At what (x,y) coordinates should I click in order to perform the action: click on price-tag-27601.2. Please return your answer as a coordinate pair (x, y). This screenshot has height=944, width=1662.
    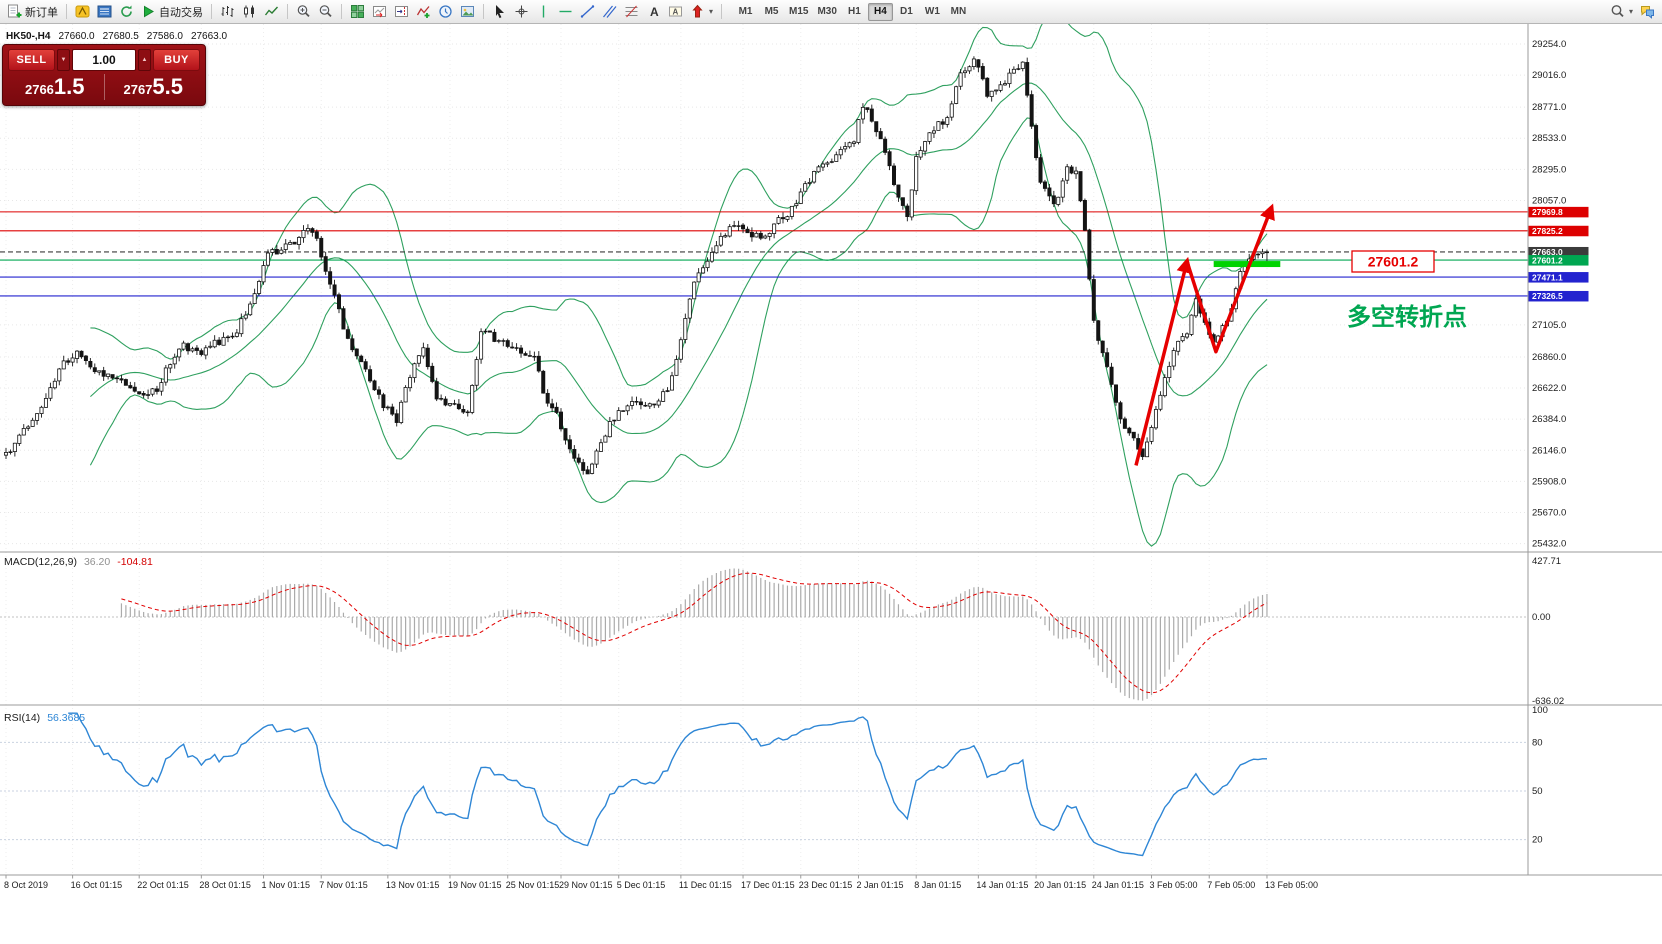
    Looking at the image, I should click on (1558, 260).